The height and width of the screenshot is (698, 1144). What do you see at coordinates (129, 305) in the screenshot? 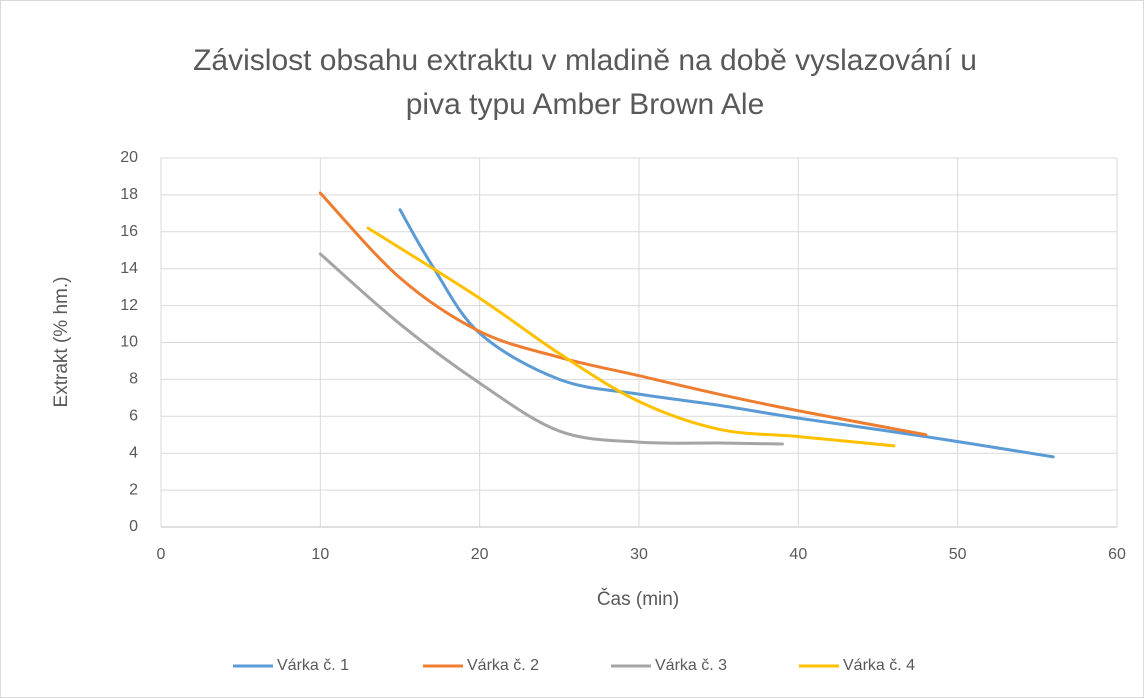
I see `y-tick-label: 12` at bounding box center [129, 305].